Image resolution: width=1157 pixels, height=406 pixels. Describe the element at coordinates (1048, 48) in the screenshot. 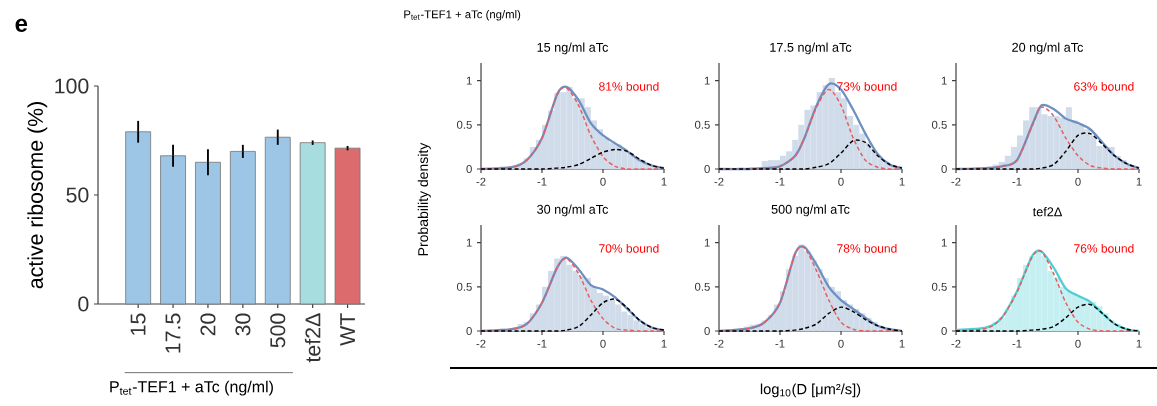

I see `chart-title: 20 ng/ml aTc` at that location.